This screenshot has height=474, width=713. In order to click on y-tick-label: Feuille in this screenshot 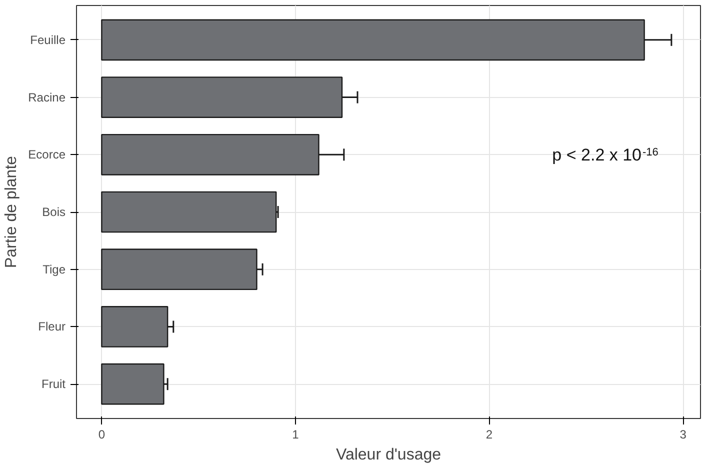, I will do `click(48, 39)`.